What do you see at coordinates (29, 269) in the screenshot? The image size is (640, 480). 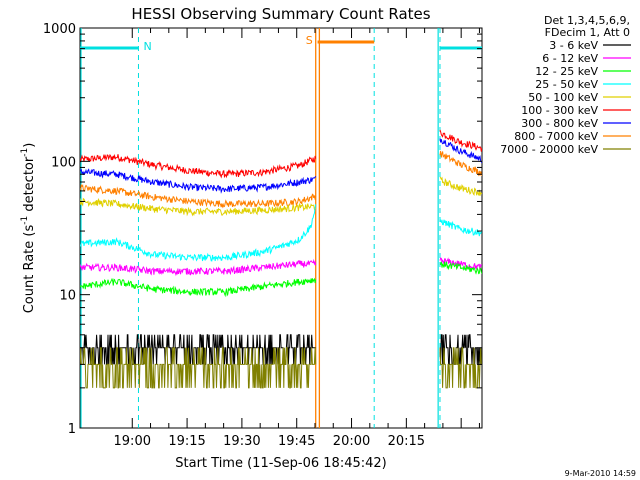 I see `y-axis-label-part: Count Rate (s` at bounding box center [29, 269].